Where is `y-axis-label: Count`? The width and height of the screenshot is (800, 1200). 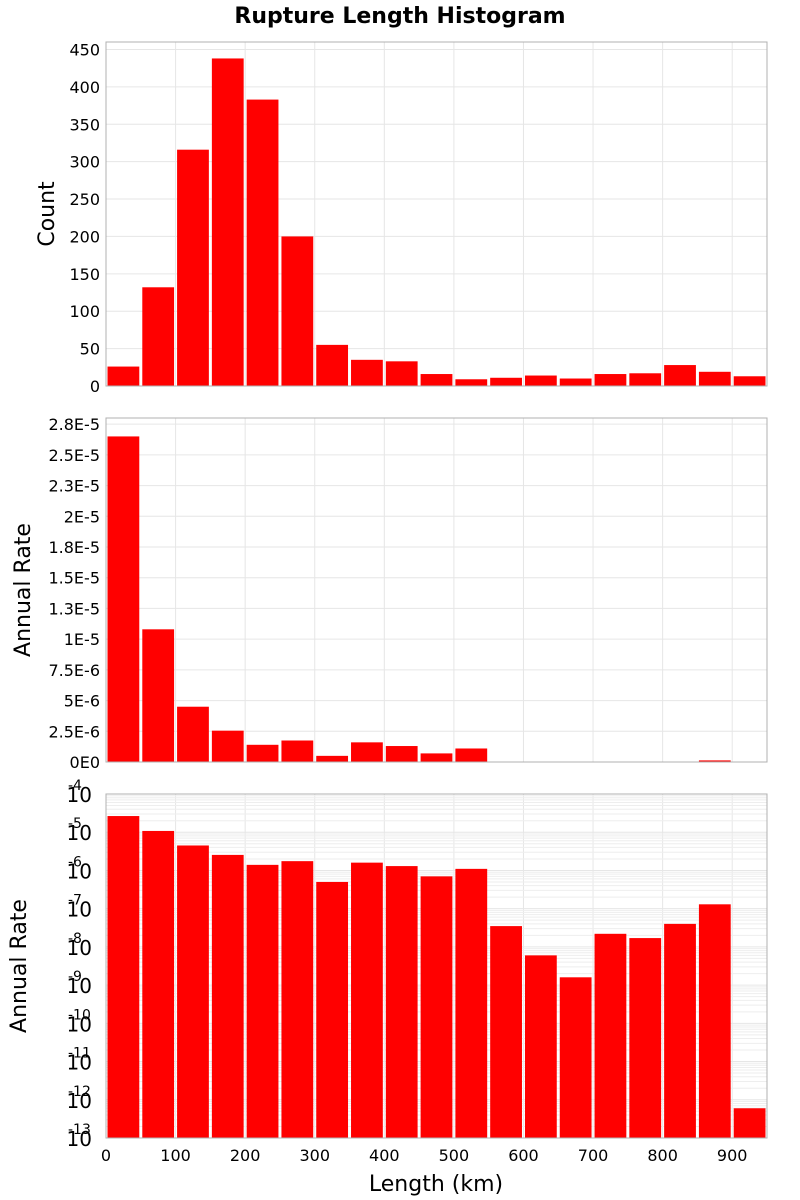 y-axis-label: Count is located at coordinates (47, 214).